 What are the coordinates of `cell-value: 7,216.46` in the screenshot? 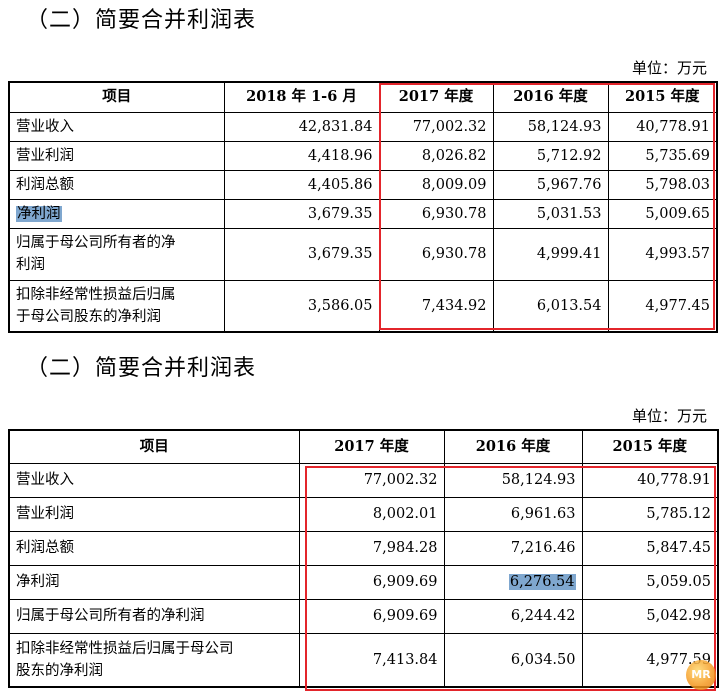 It's located at (513, 548).